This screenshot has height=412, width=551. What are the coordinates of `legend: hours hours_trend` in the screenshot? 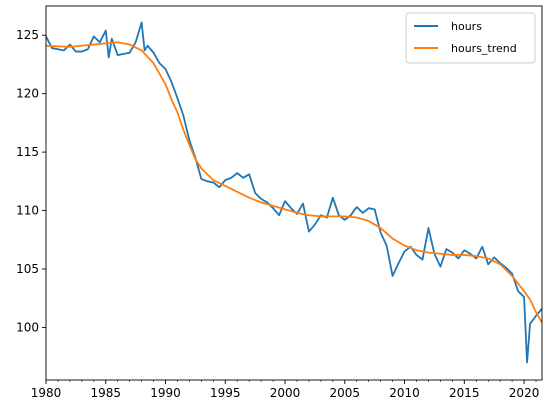 It's located at (470, 38).